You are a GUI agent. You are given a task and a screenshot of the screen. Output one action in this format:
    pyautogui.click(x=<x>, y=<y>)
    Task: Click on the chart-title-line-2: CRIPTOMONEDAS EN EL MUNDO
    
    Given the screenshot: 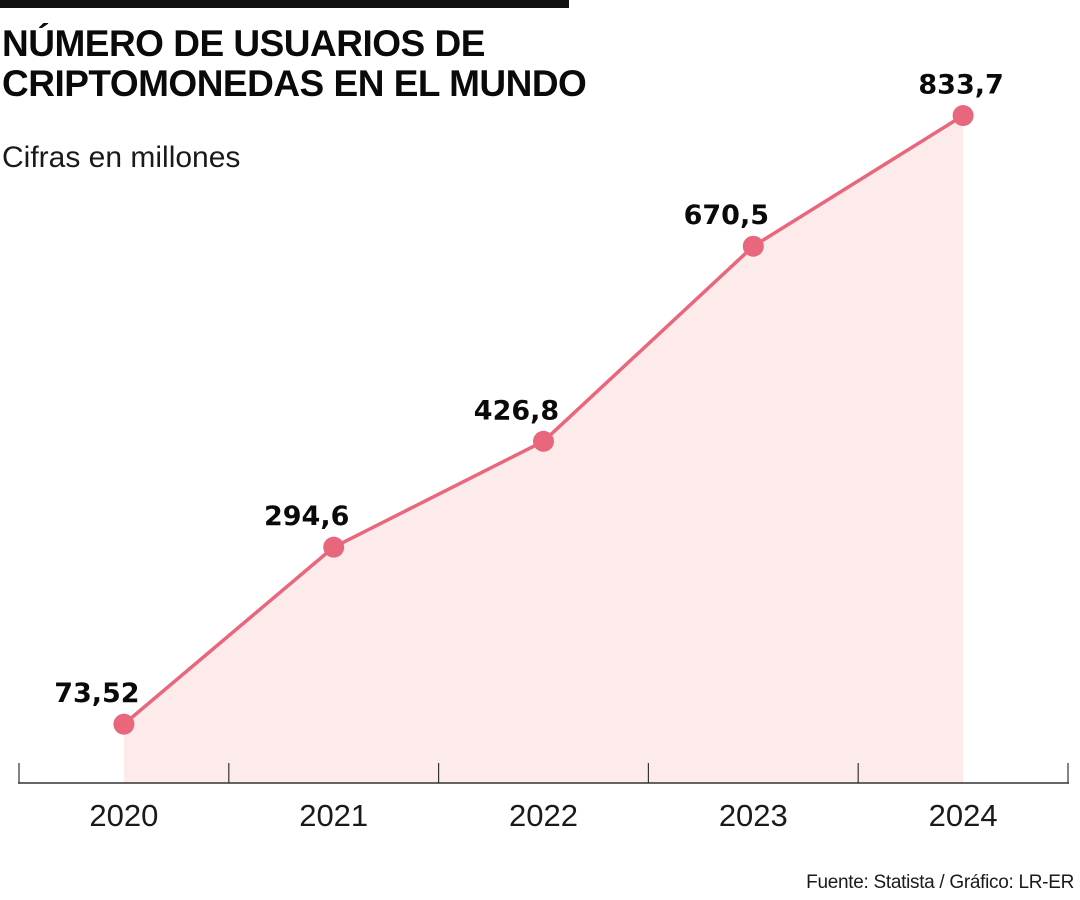 What is the action you would take?
    pyautogui.click(x=294, y=83)
    